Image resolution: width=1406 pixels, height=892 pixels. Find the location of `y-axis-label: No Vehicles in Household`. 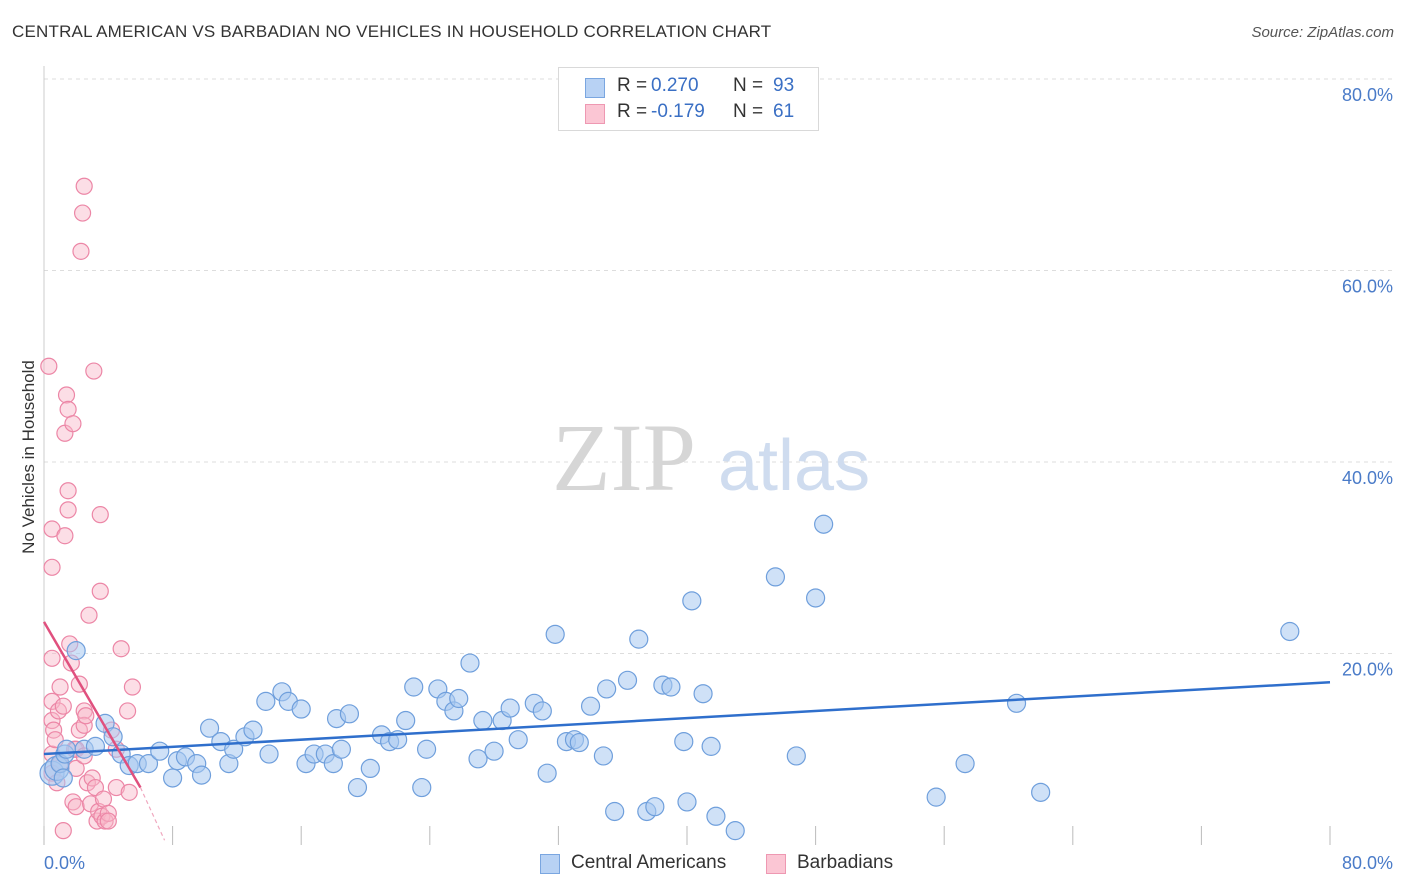

y-axis-label: No Vehicles in Household is located at coordinates (28, 457).